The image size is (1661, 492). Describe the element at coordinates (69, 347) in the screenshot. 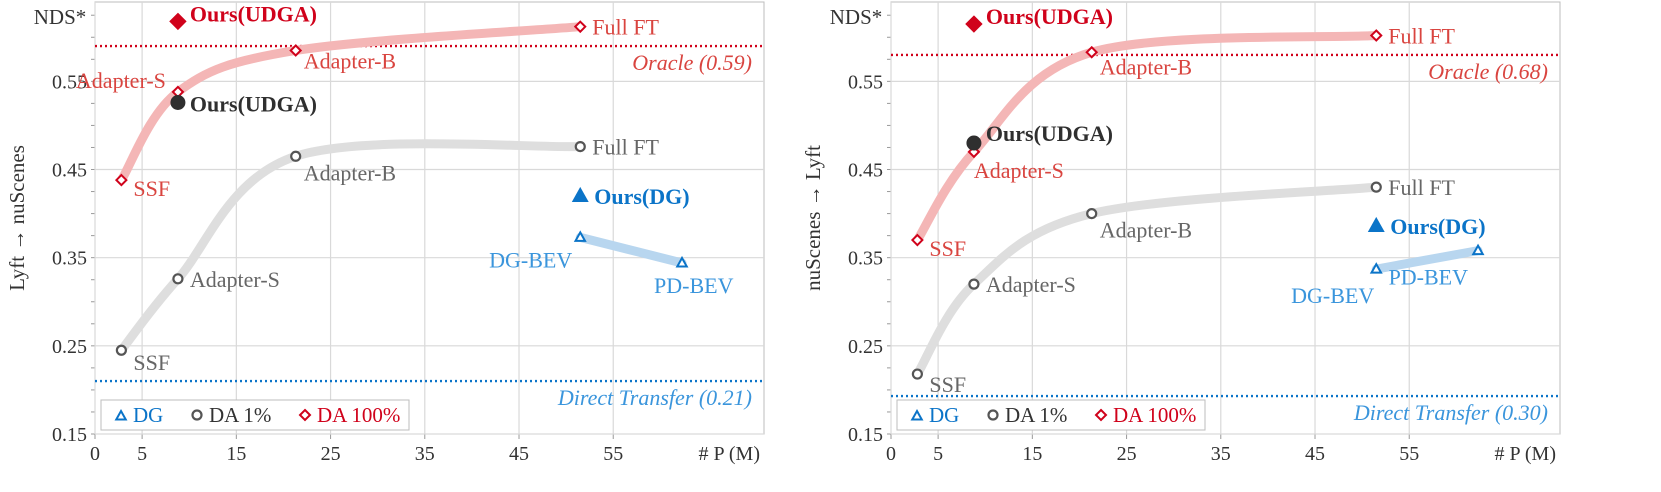

I see `y-tick-label: 0.25` at that location.